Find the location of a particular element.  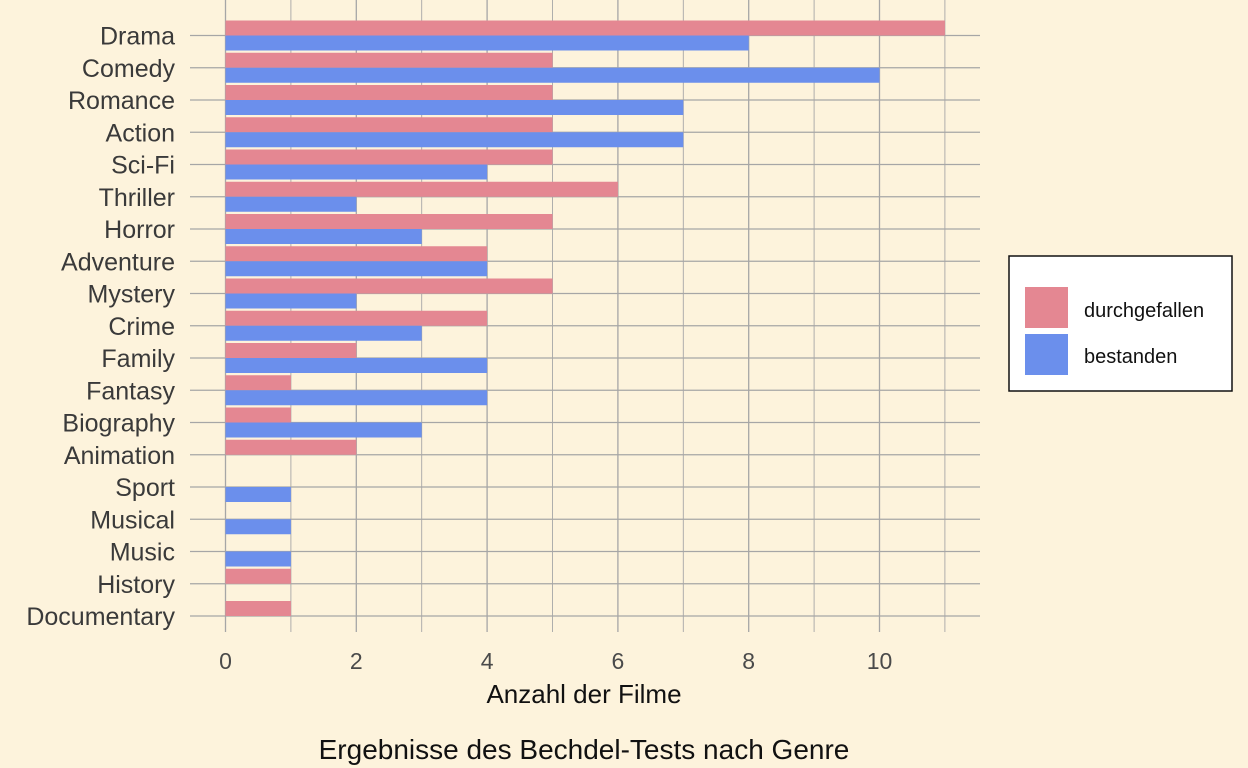

bar-bestanden-romance is located at coordinates (454, 107).